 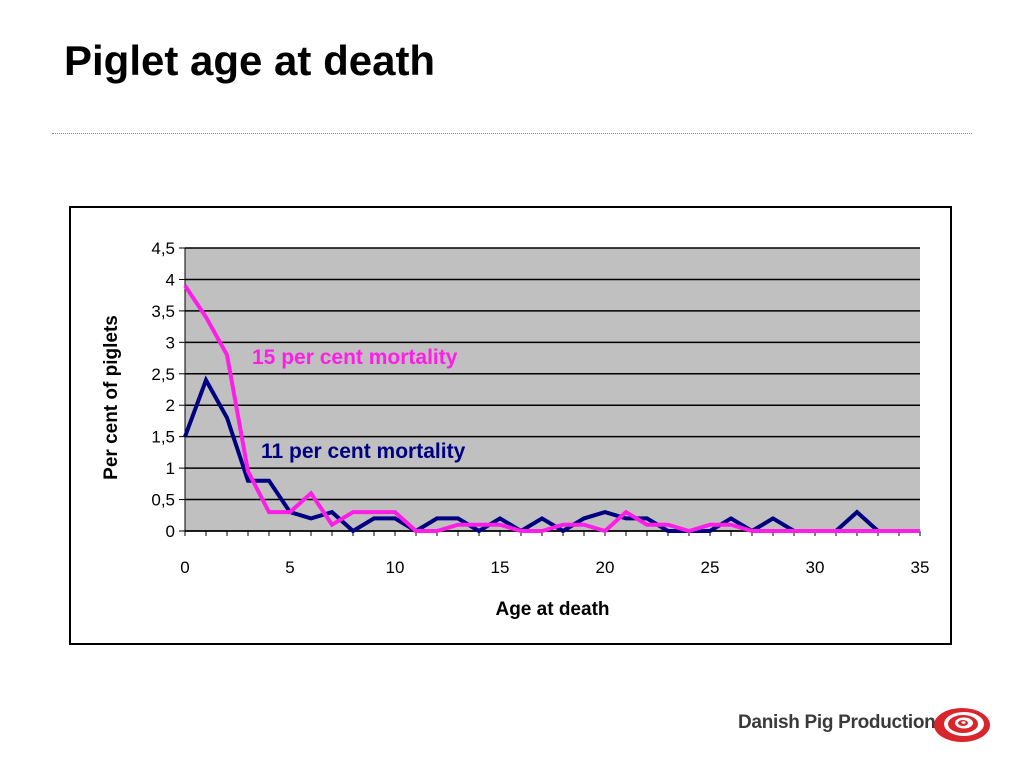 What do you see at coordinates (837, 722) in the screenshot?
I see `logo-text: Danish Pig Production` at bounding box center [837, 722].